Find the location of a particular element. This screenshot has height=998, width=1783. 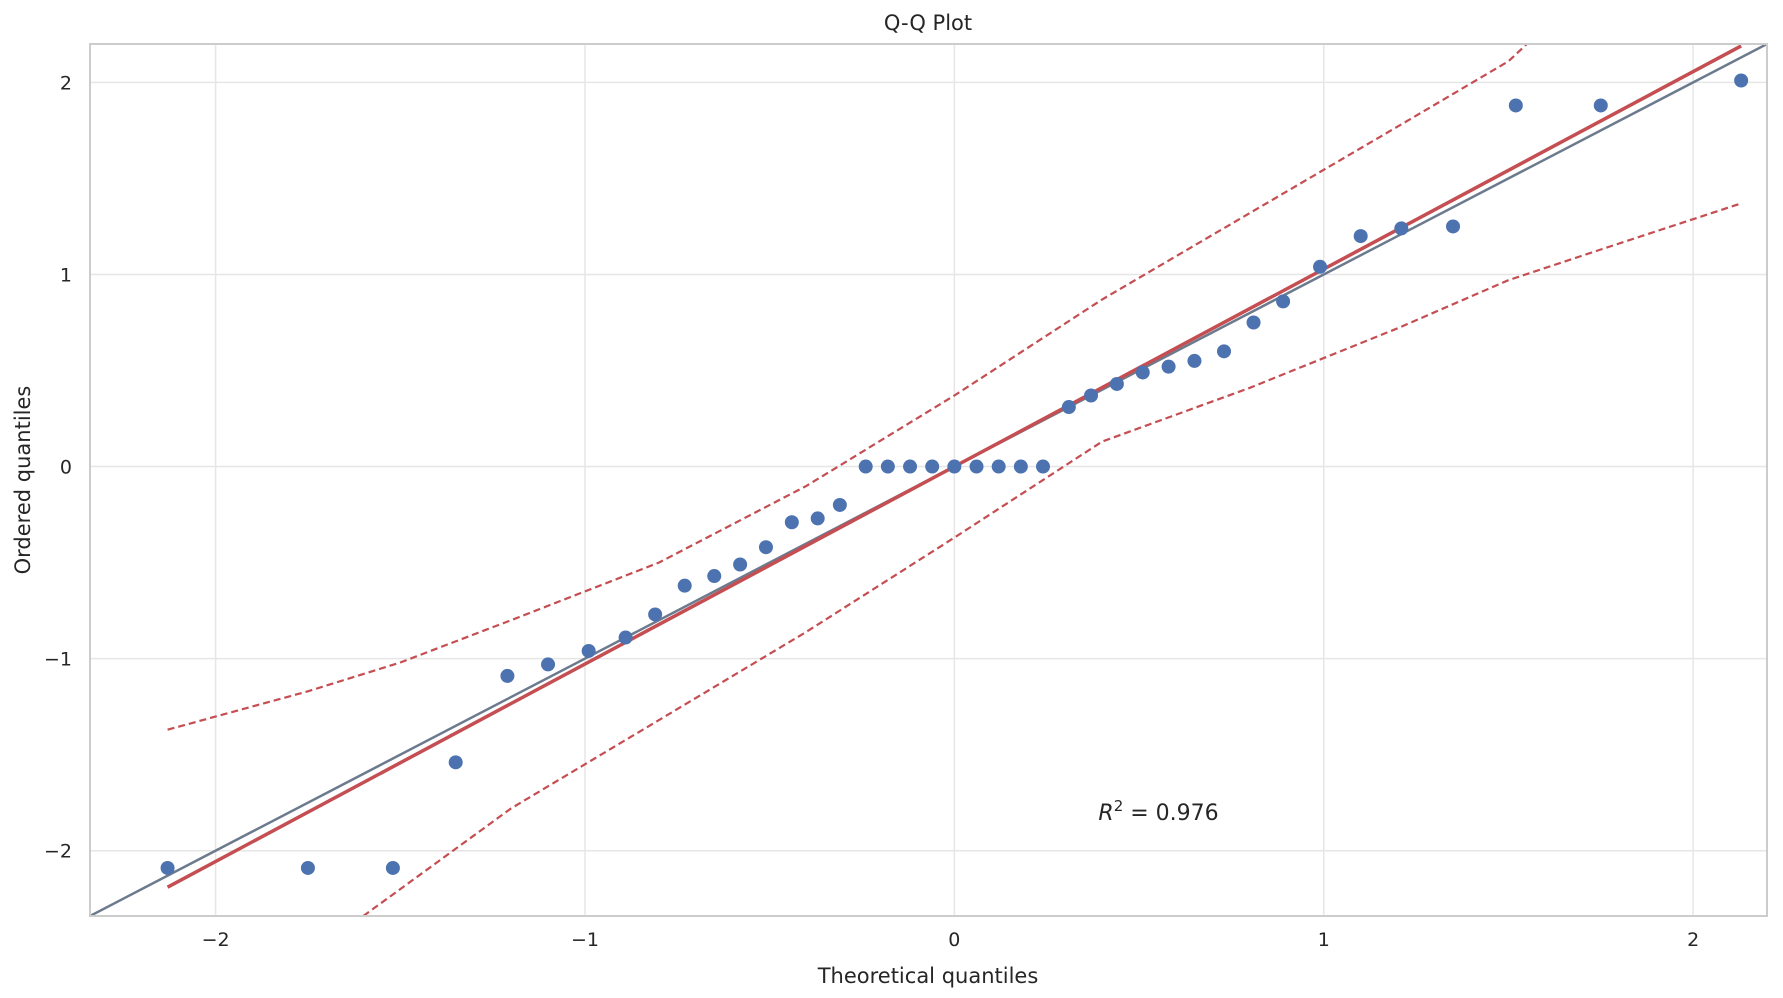

x-tick-labels: −2 −1 0 1 2 is located at coordinates (951, 940).